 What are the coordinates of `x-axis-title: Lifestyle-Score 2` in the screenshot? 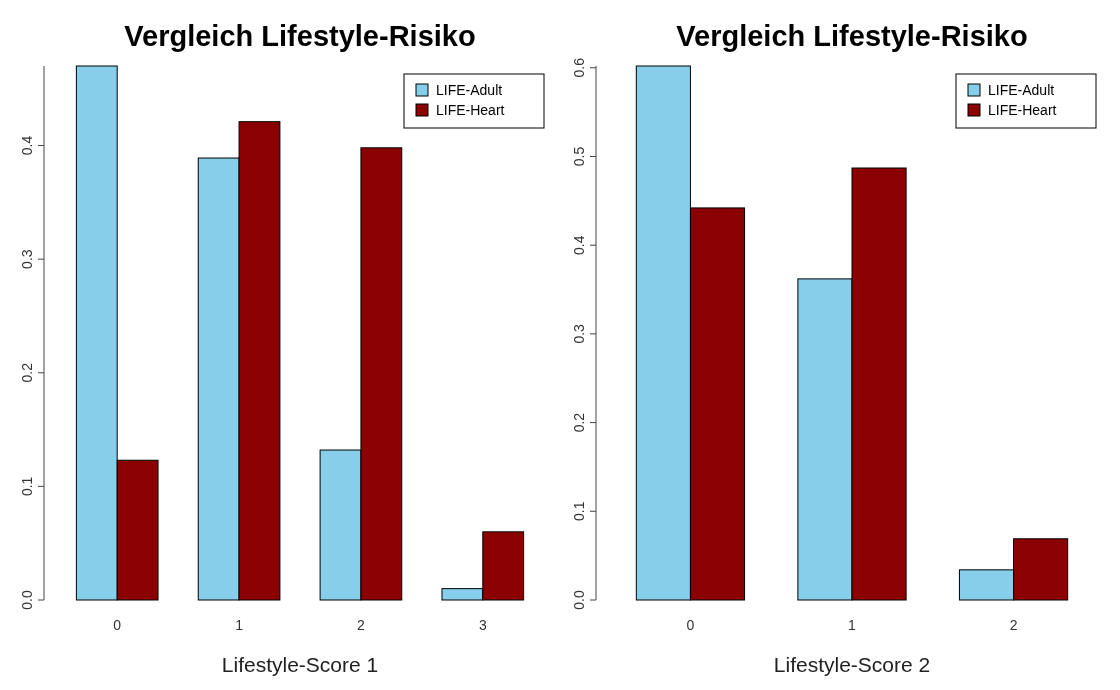 It's located at (852, 664).